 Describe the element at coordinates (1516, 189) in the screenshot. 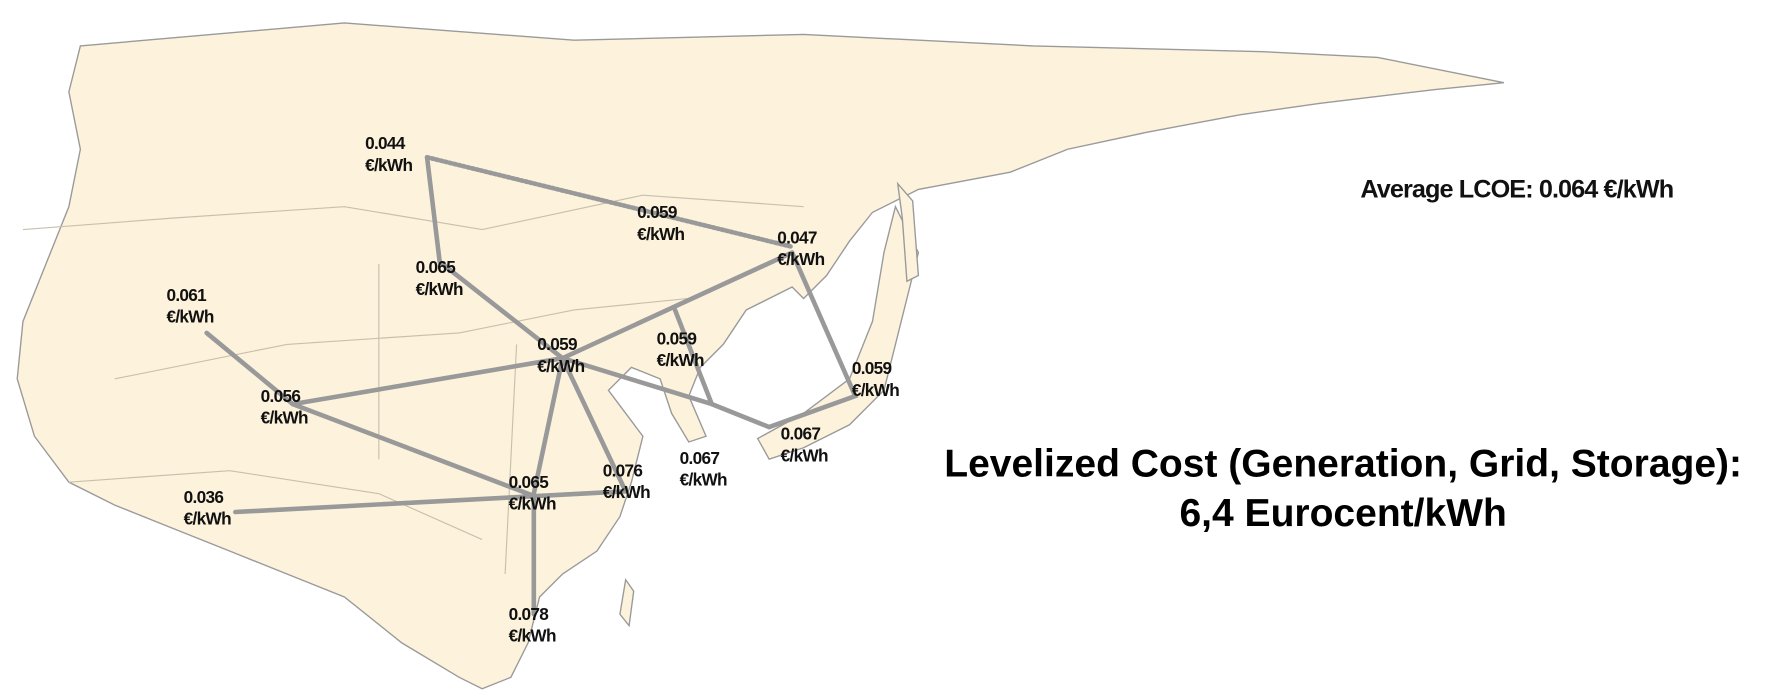

I see `average-lcoe: Average LCOE: 0.064 €/kWh` at that location.